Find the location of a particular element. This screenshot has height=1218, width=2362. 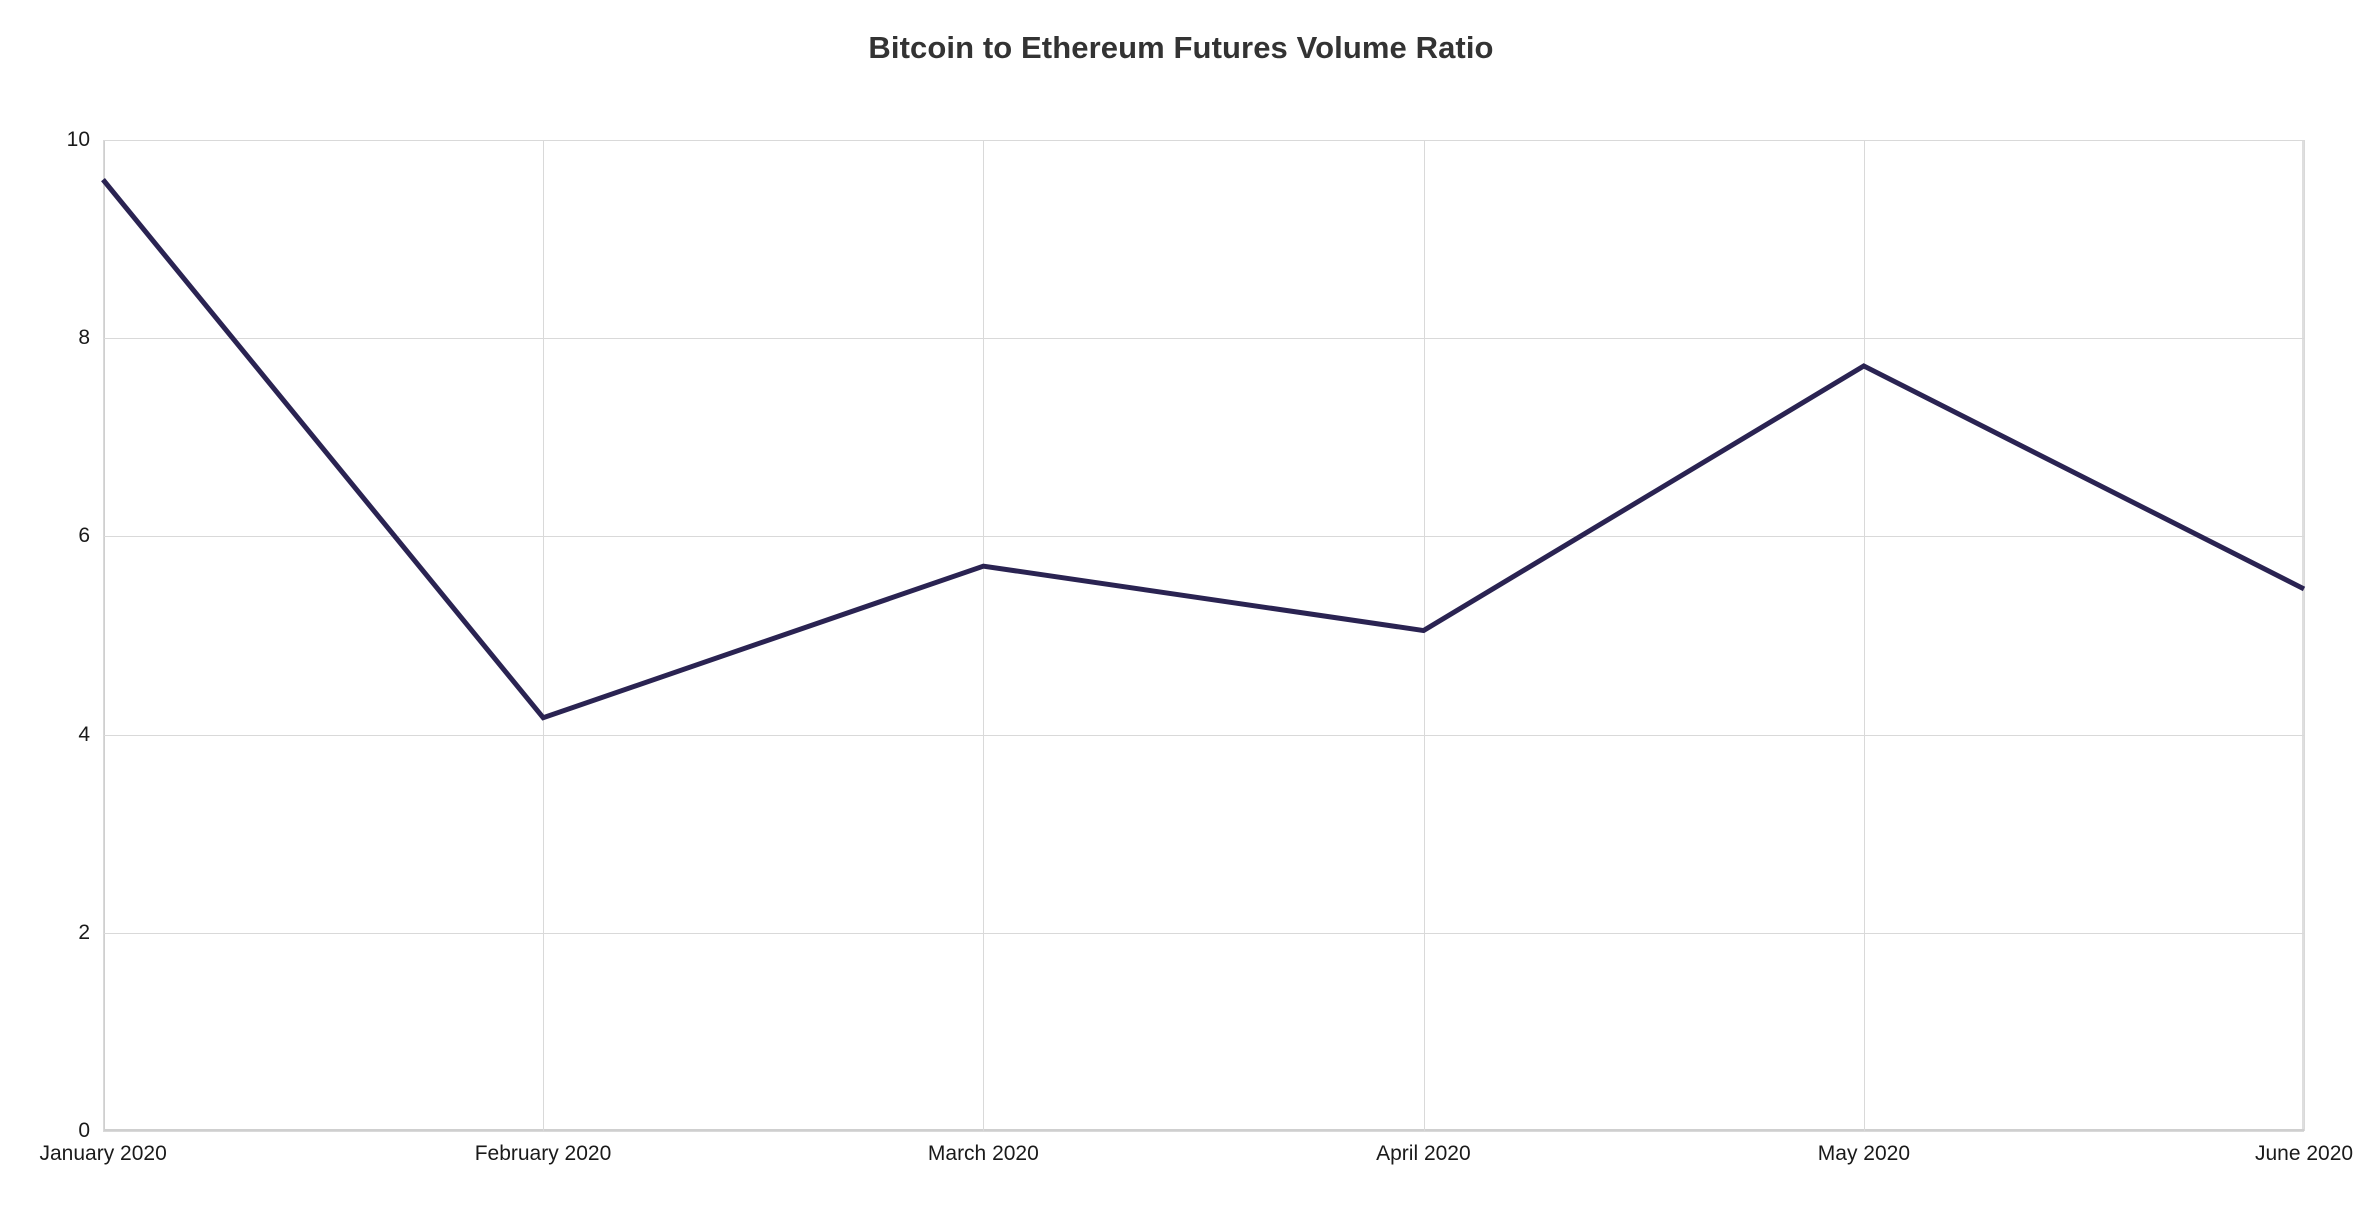

chart-title: Bitcoin to Ethereum Futures Volume Ratio is located at coordinates (1181, 47).